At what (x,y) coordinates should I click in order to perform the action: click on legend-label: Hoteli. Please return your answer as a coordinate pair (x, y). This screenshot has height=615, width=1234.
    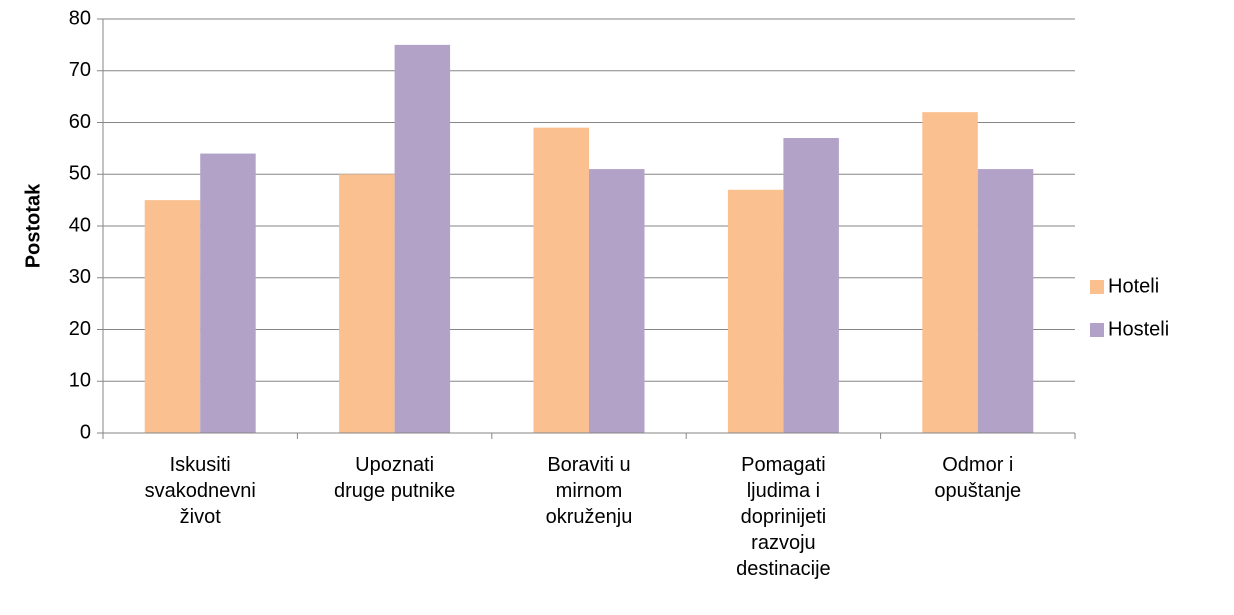
    Looking at the image, I should click on (1133, 286).